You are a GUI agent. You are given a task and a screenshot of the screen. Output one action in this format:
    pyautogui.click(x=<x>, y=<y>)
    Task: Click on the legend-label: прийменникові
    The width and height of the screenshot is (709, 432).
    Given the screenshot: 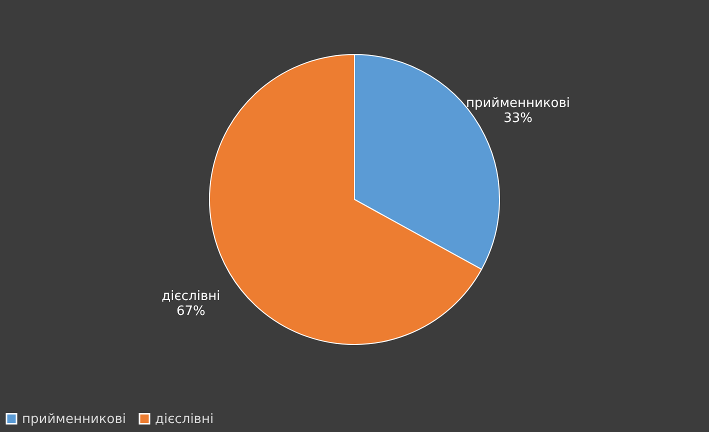 What is the action you would take?
    pyautogui.click(x=74, y=419)
    